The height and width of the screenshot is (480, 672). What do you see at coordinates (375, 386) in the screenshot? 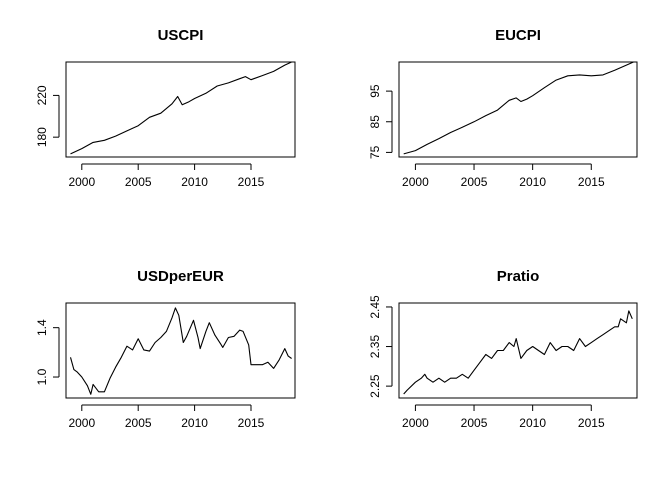
I see `y-tick-label: 2.25` at bounding box center [375, 386].